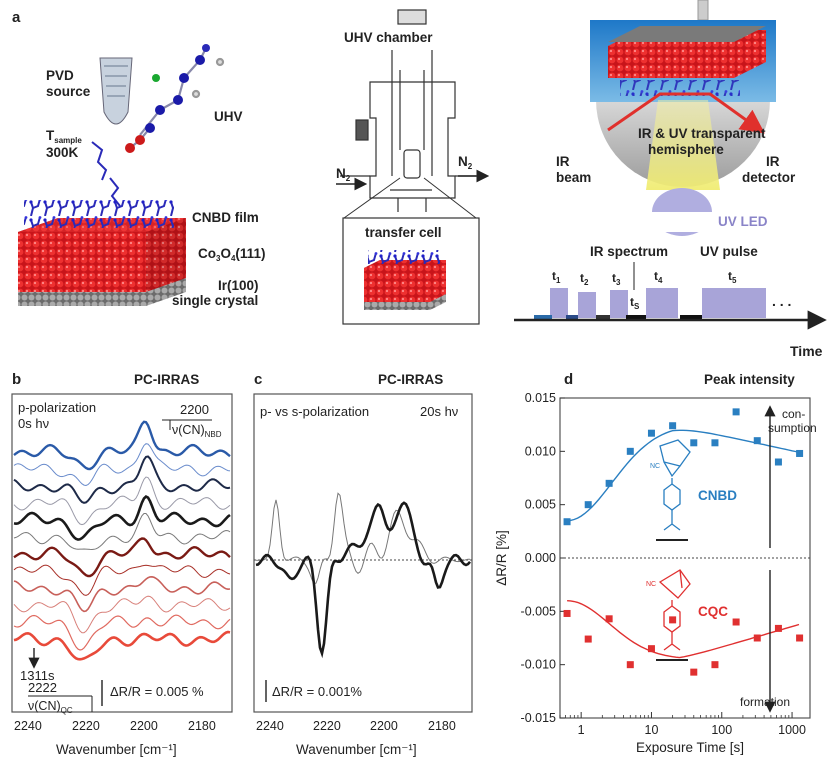 The width and height of the screenshot is (827, 767). What do you see at coordinates (729, 251) in the screenshot?
I see `uv-pulse-label: UV pulse` at bounding box center [729, 251].